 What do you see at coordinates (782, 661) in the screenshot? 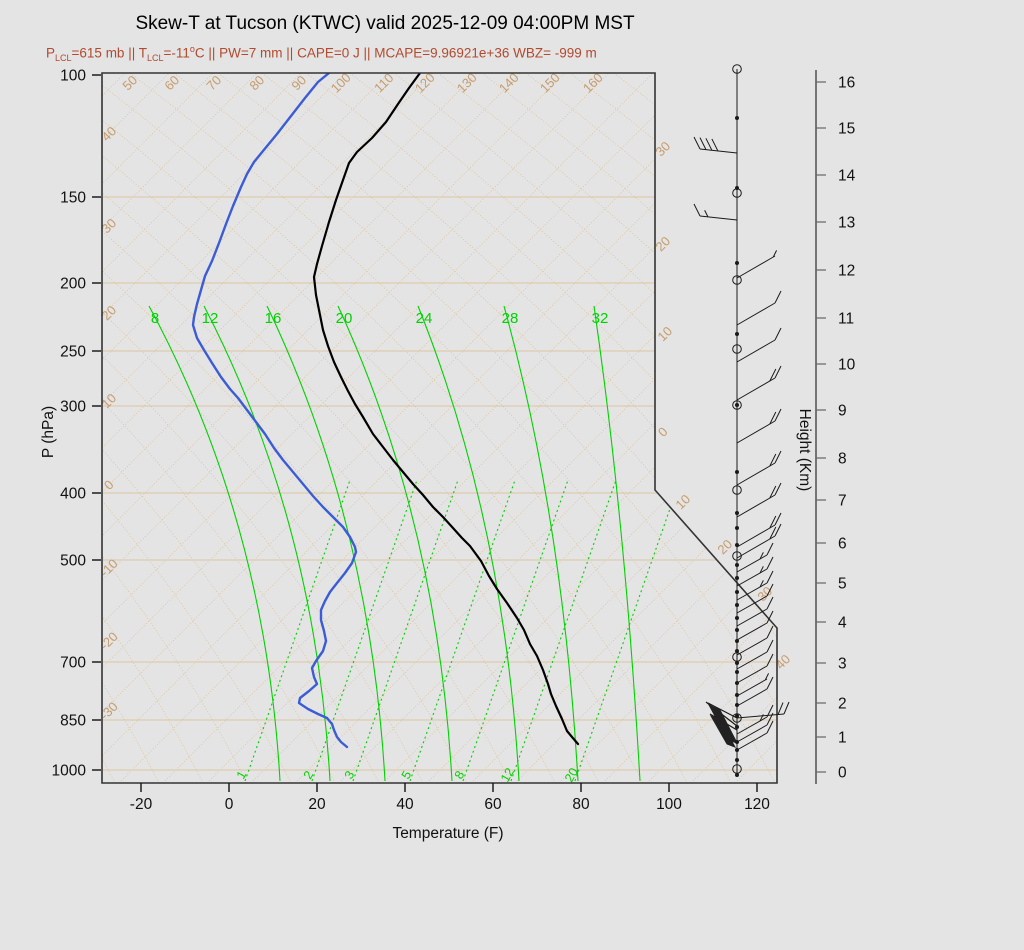
I see `isotherm-label-right: 40` at bounding box center [782, 661].